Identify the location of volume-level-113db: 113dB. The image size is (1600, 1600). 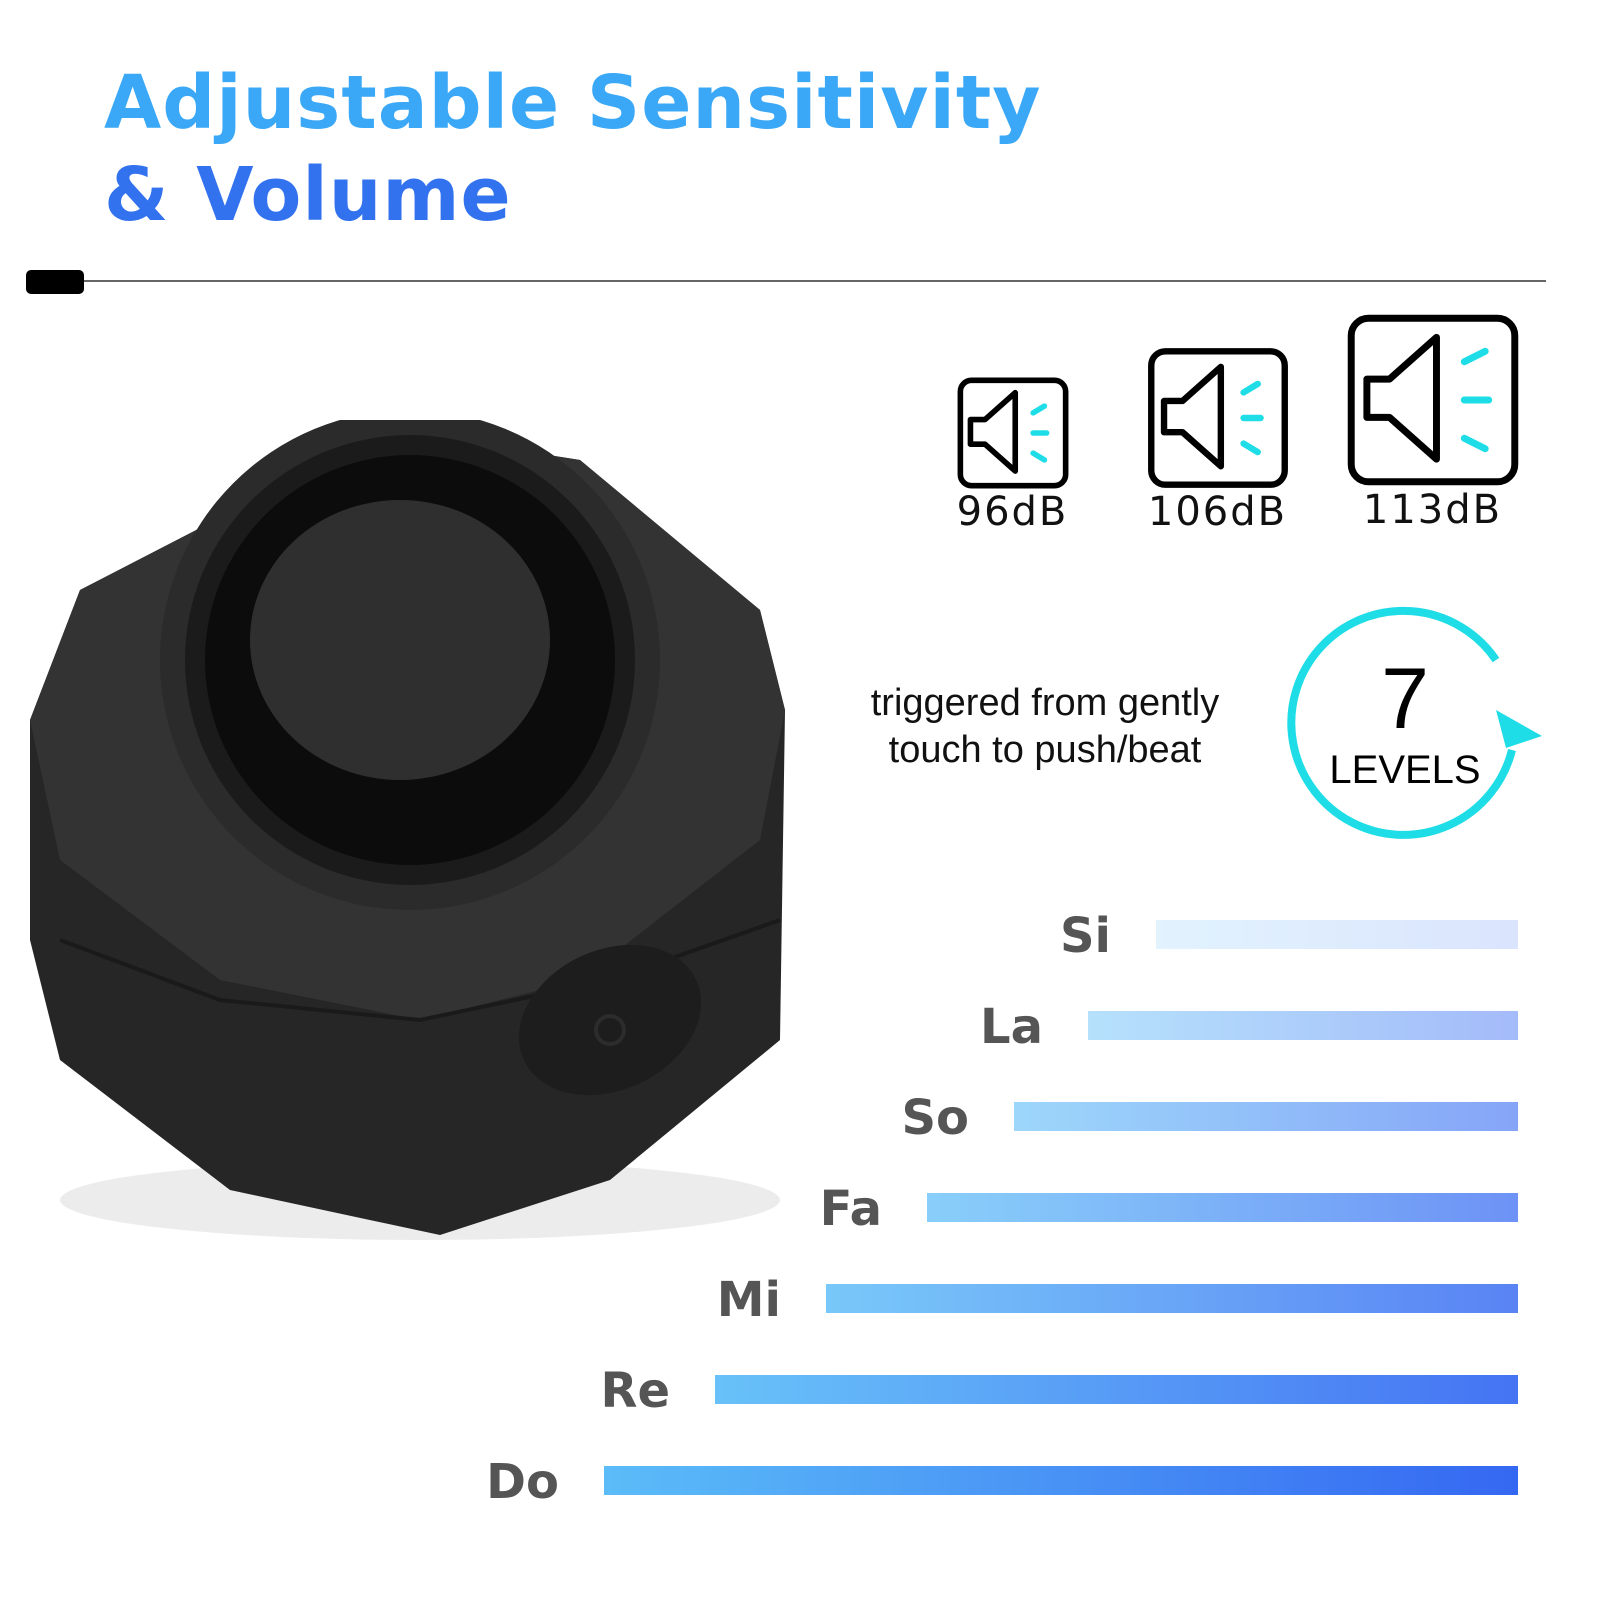
(1432, 423).